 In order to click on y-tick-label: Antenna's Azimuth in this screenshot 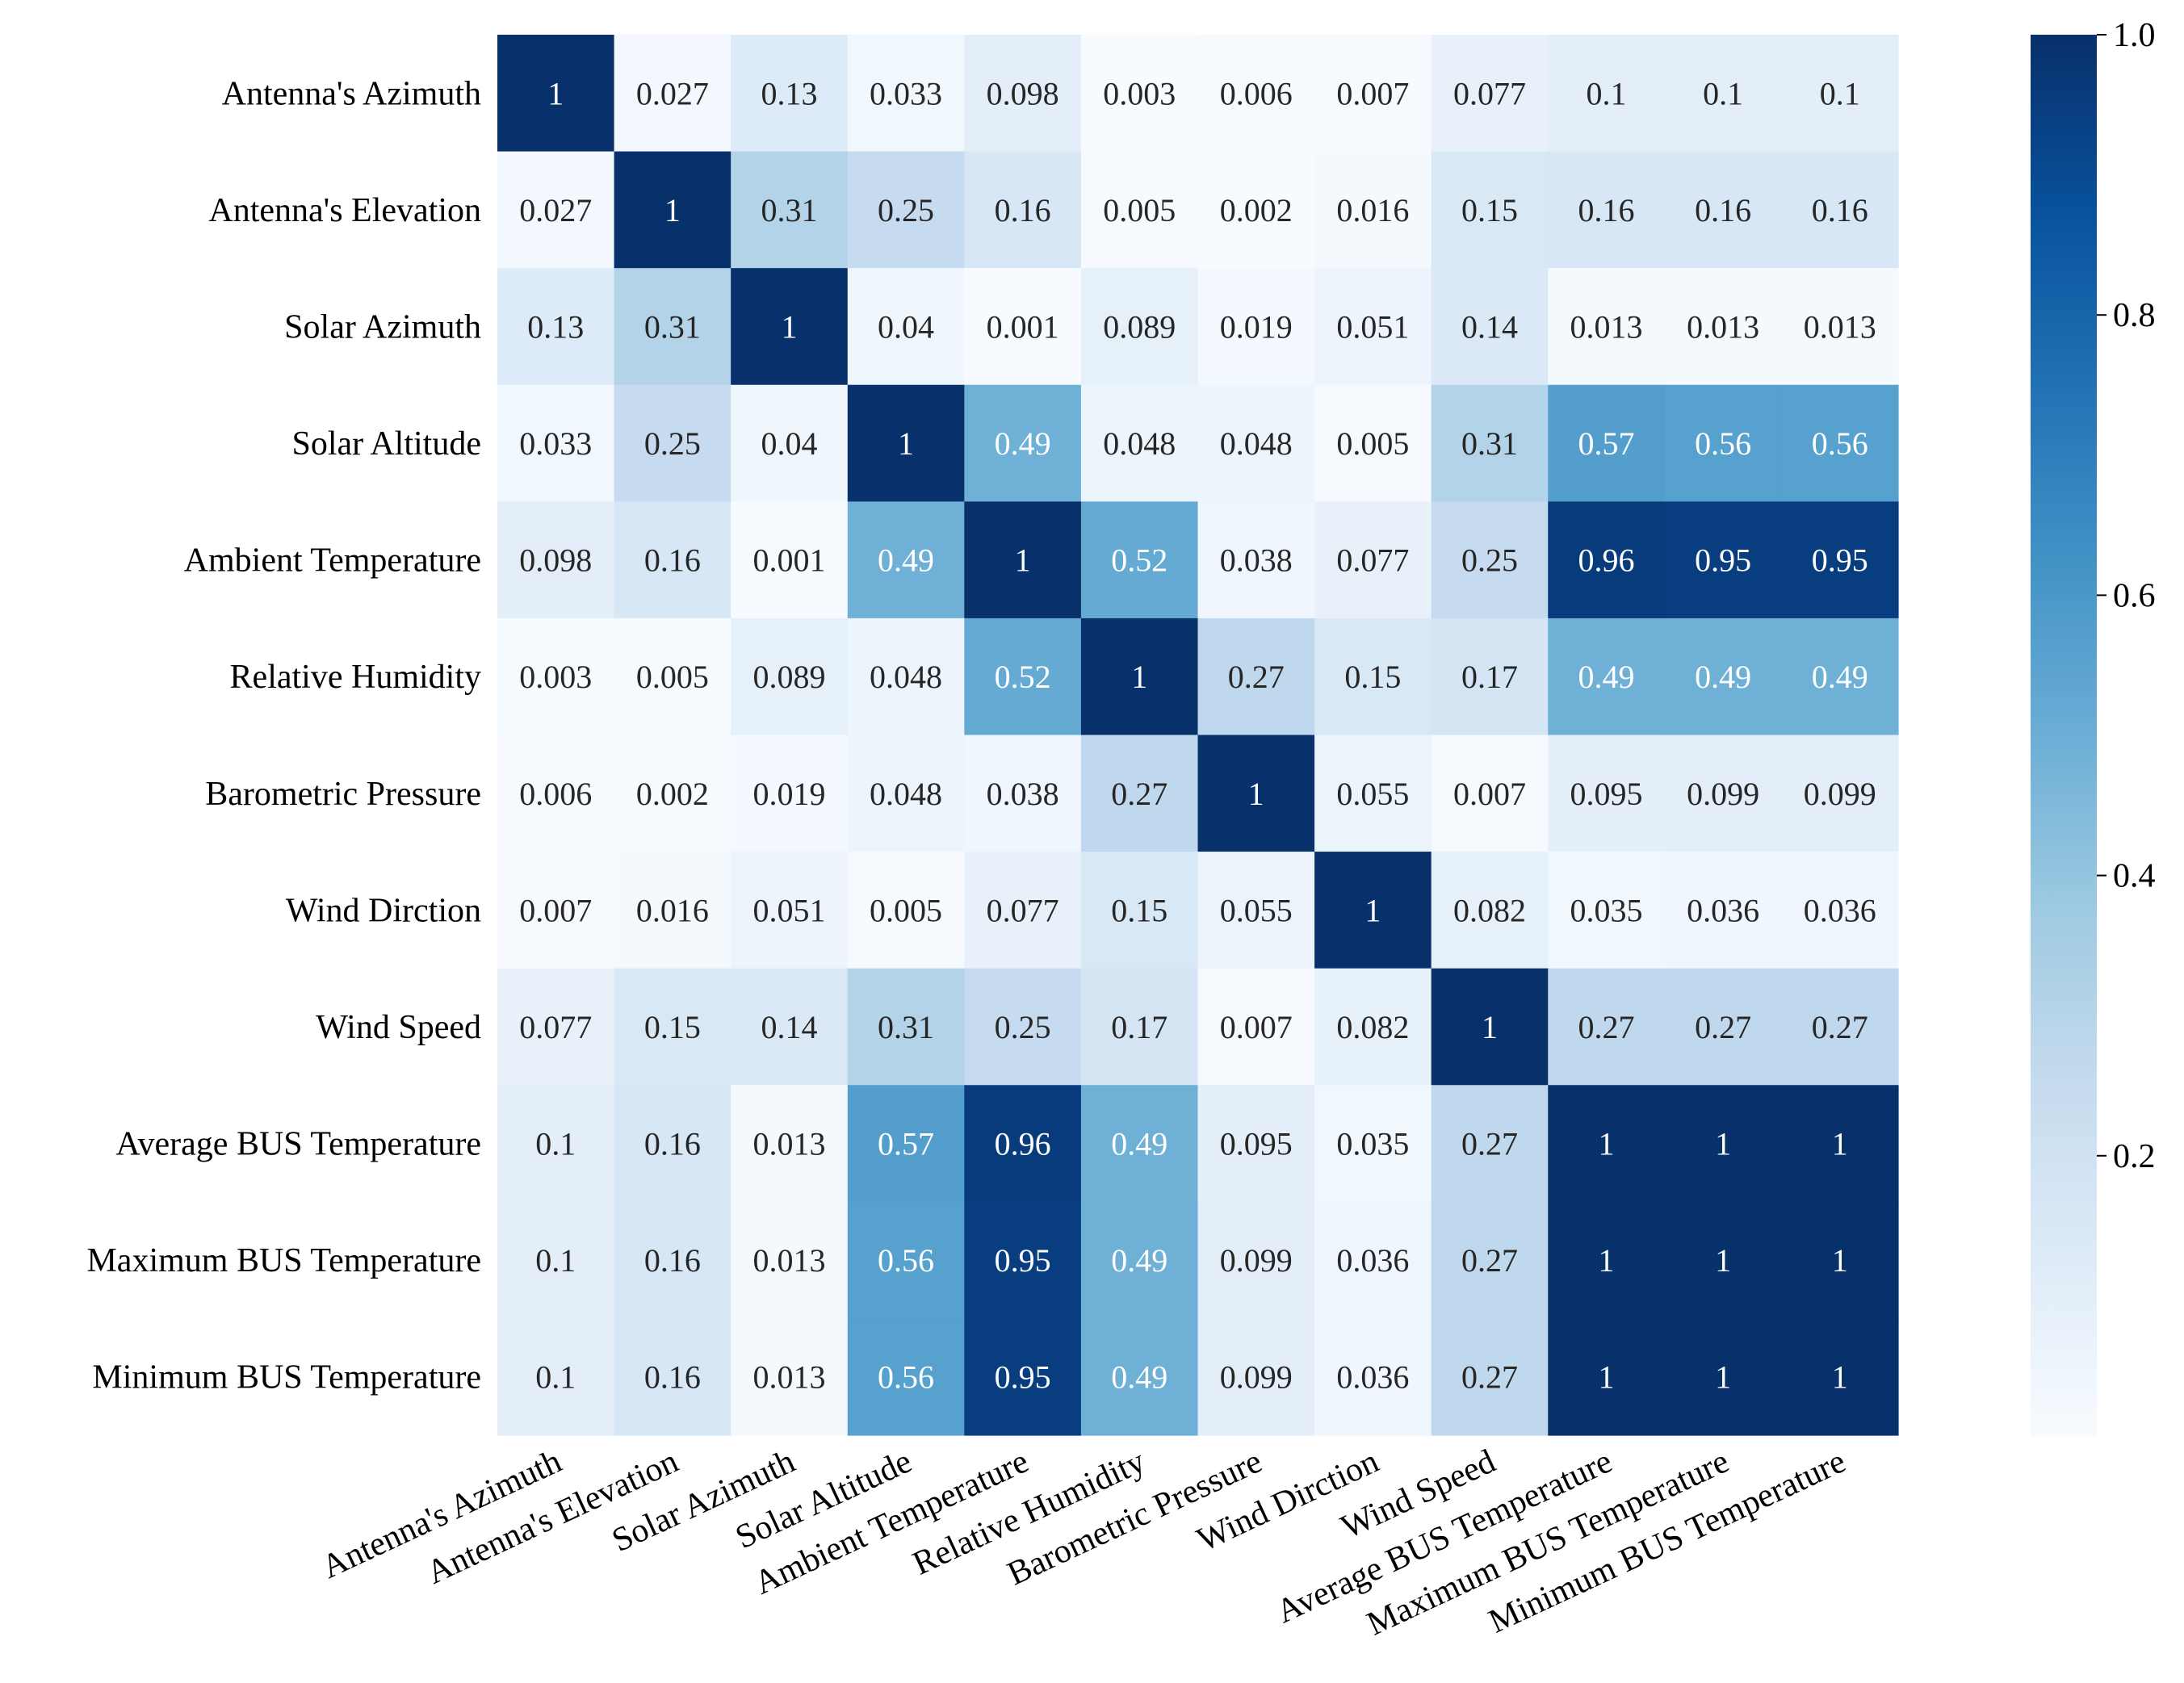, I will do `click(351, 93)`.